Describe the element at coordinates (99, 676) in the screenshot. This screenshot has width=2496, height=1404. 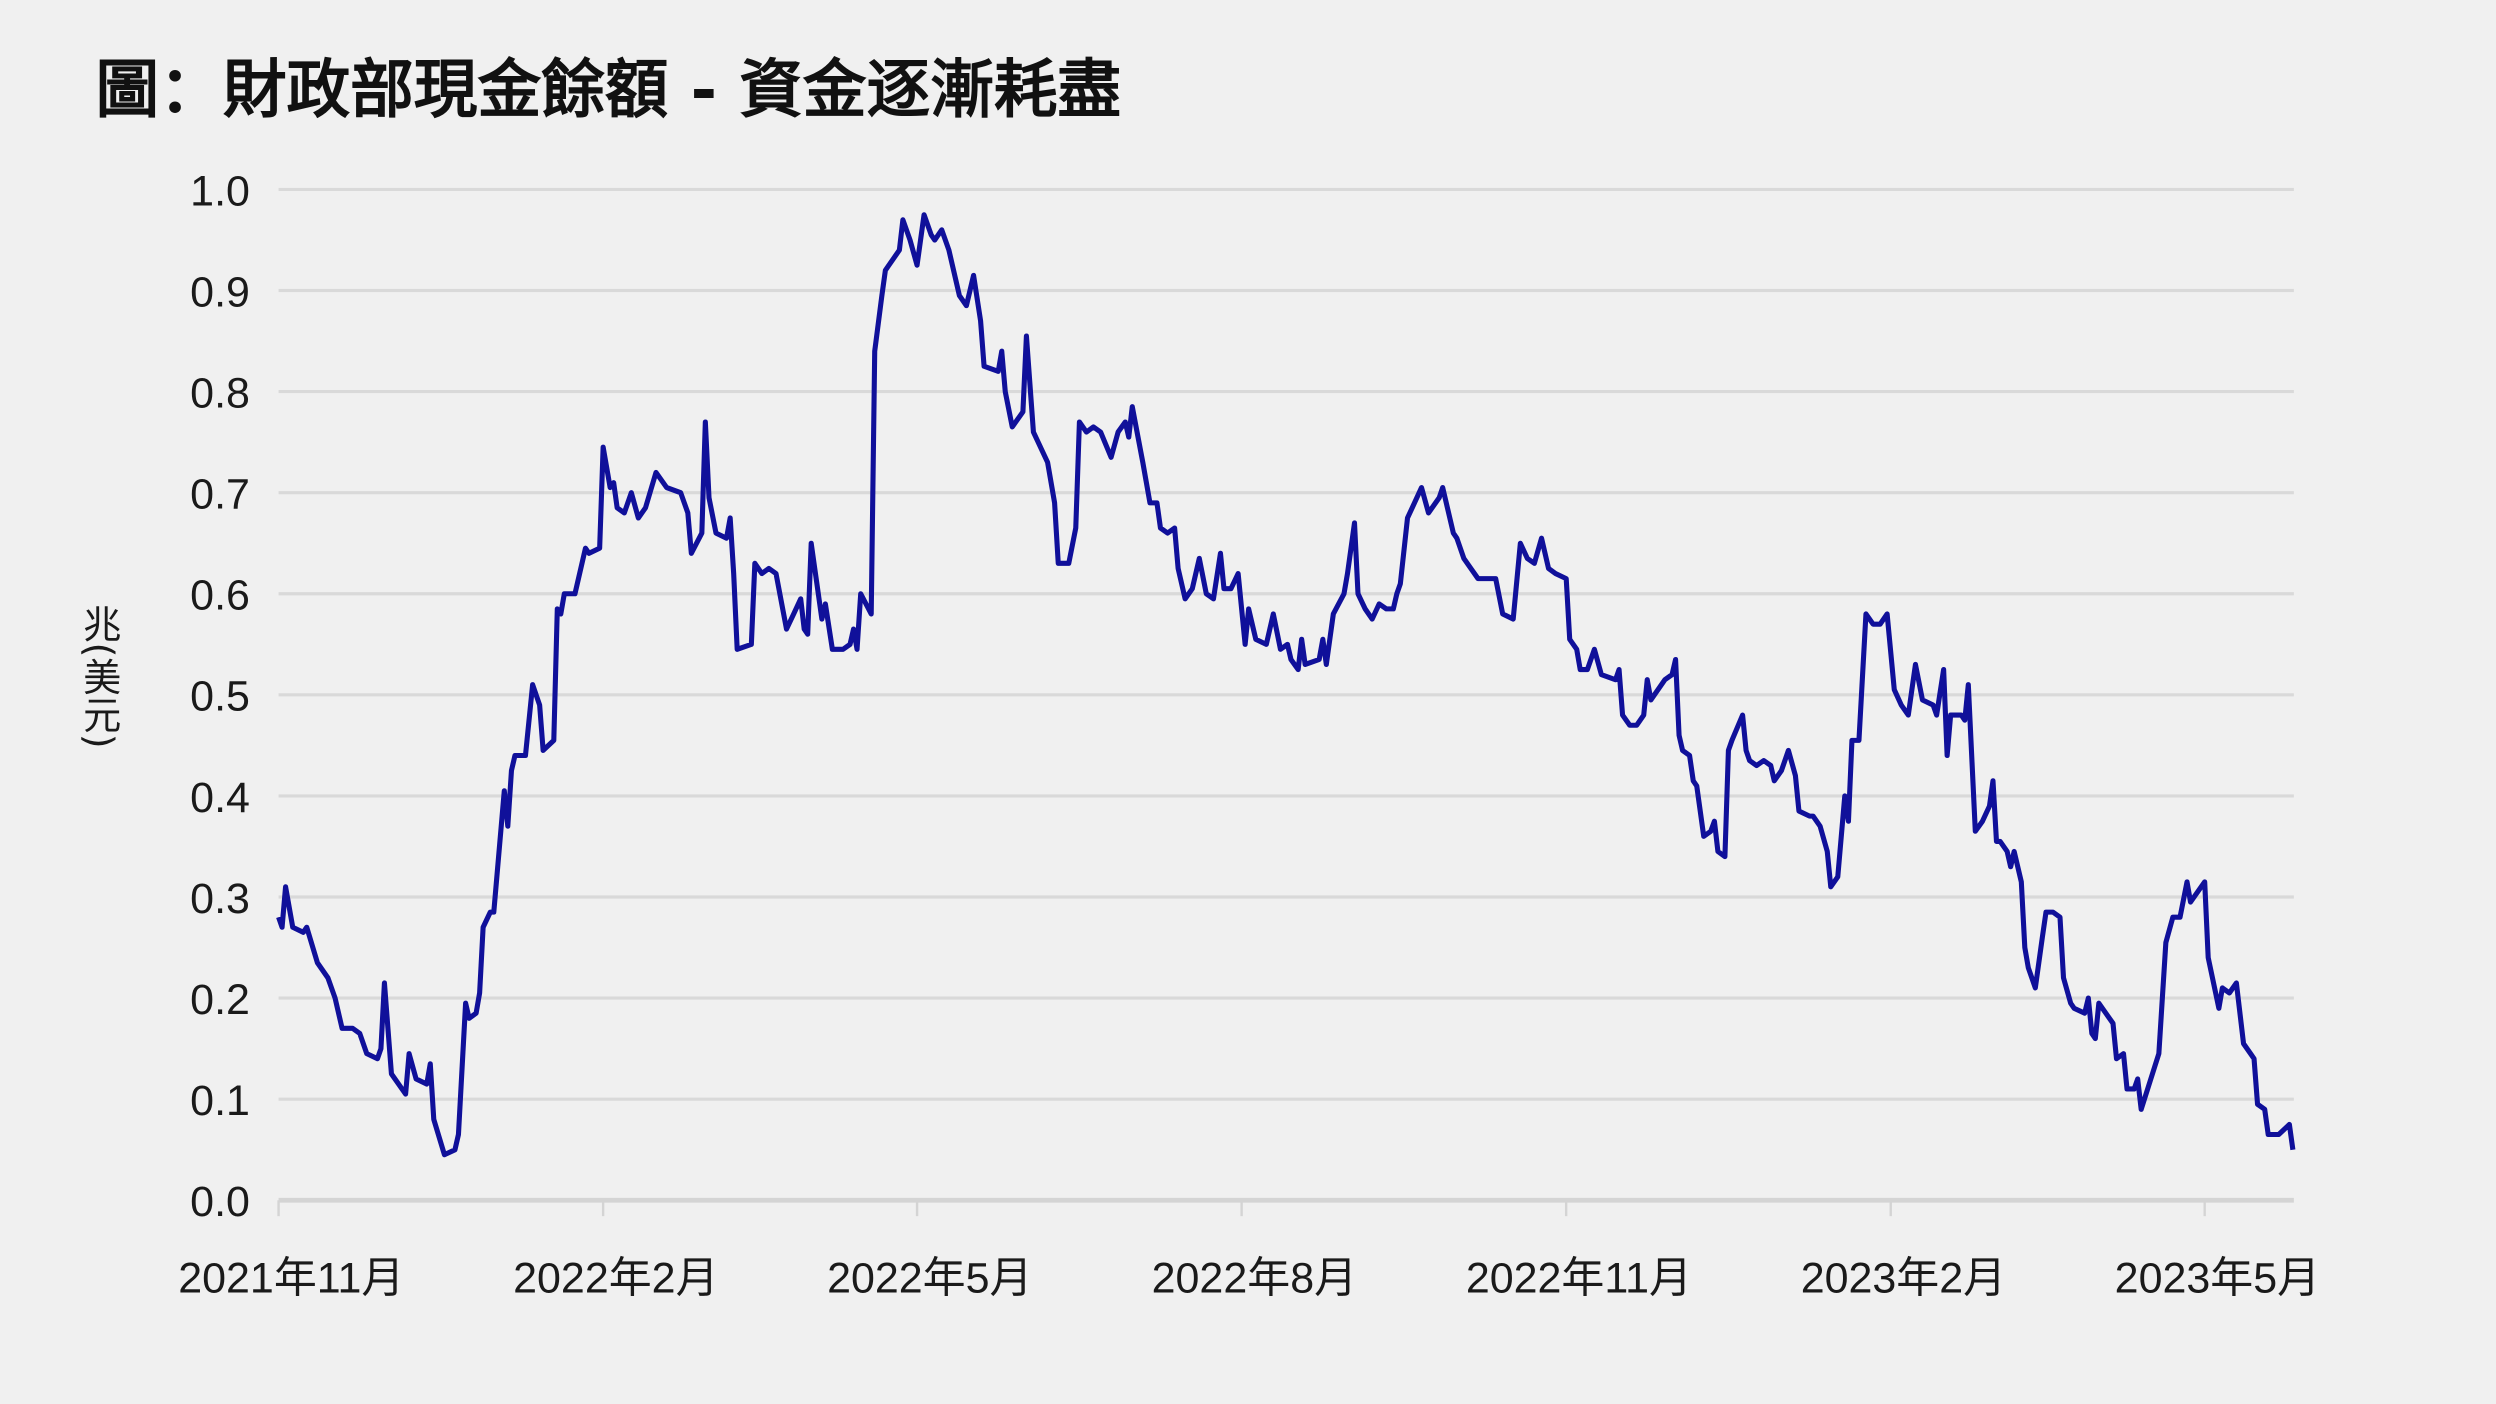
I see `y-axis-label: 兆(美元)` at that location.